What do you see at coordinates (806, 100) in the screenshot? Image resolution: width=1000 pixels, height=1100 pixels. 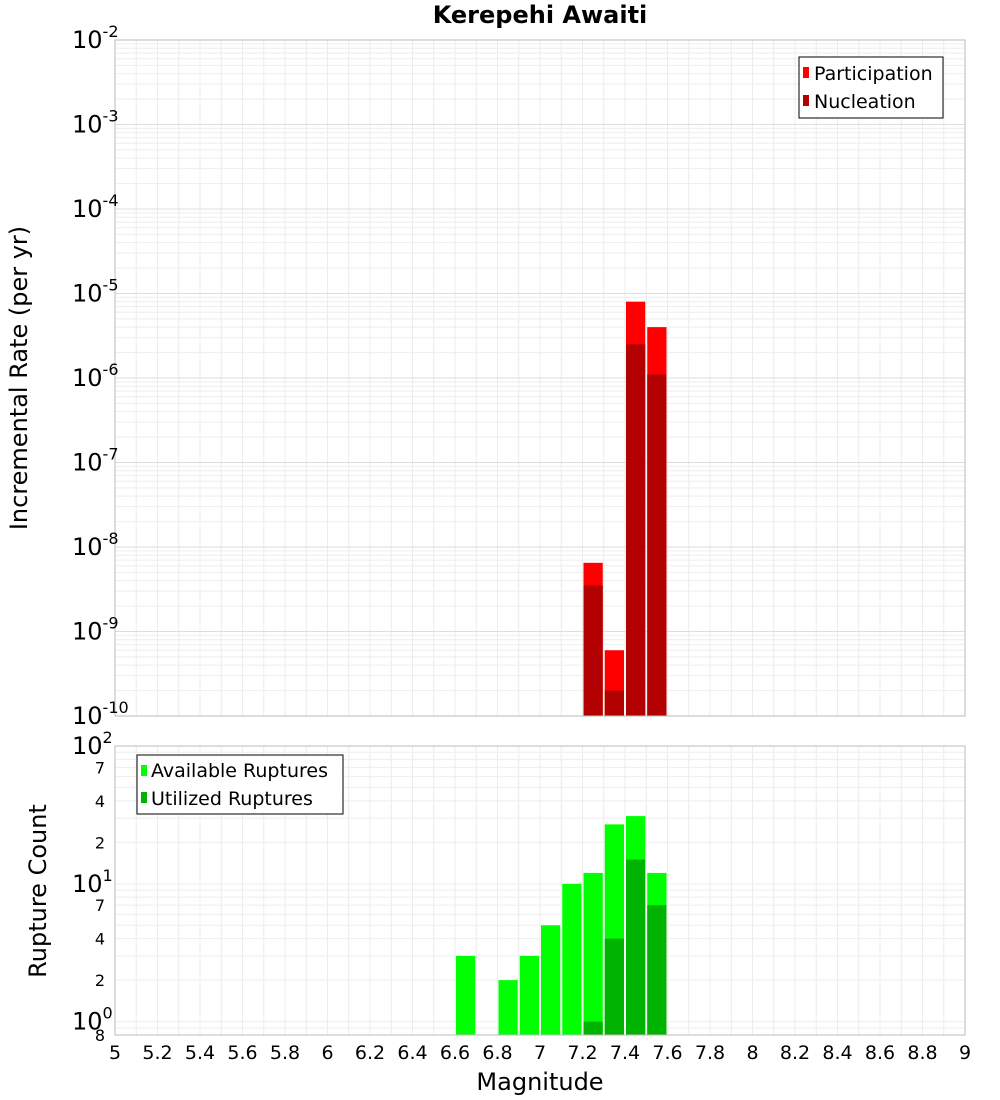 I see `legend-swatch-nucleation` at bounding box center [806, 100].